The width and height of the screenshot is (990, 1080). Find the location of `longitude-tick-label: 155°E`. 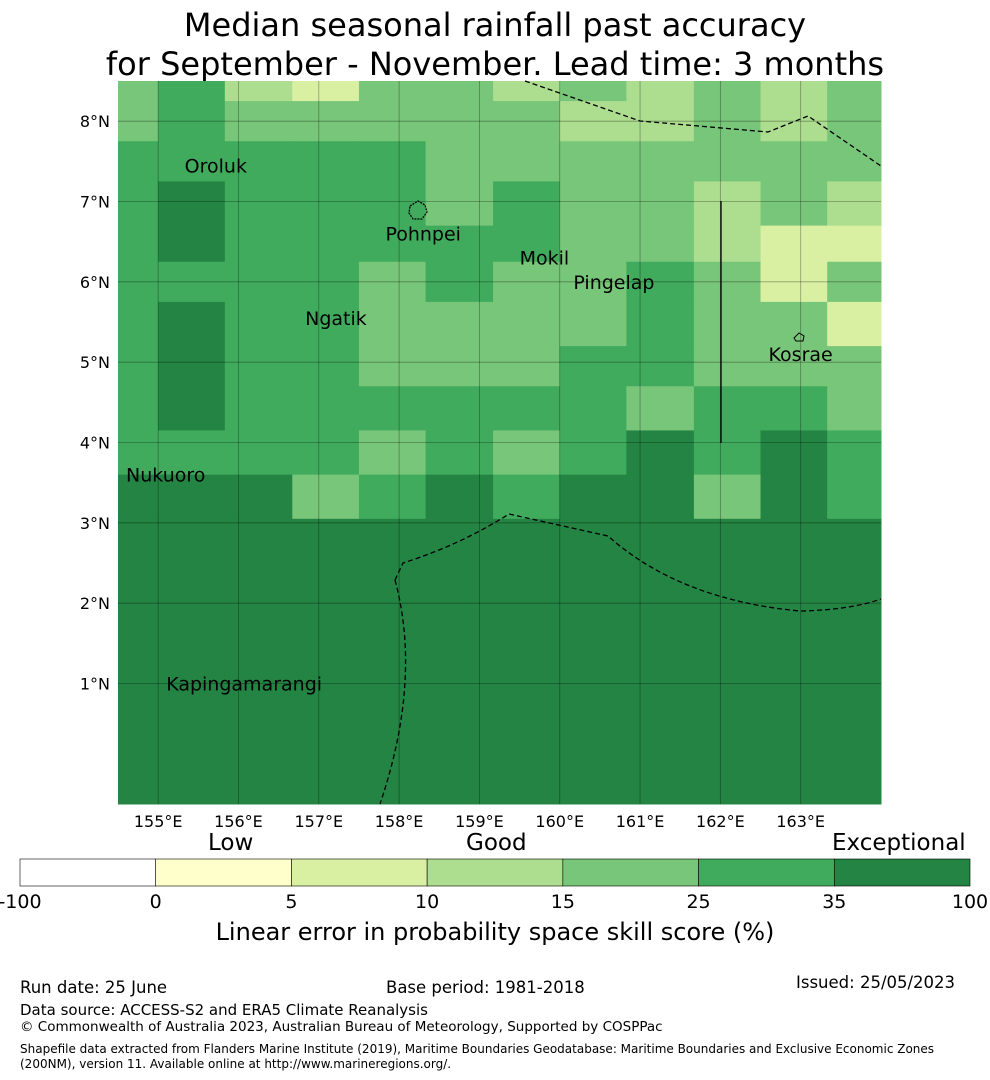

longitude-tick-label: 155°E is located at coordinates (158, 821).